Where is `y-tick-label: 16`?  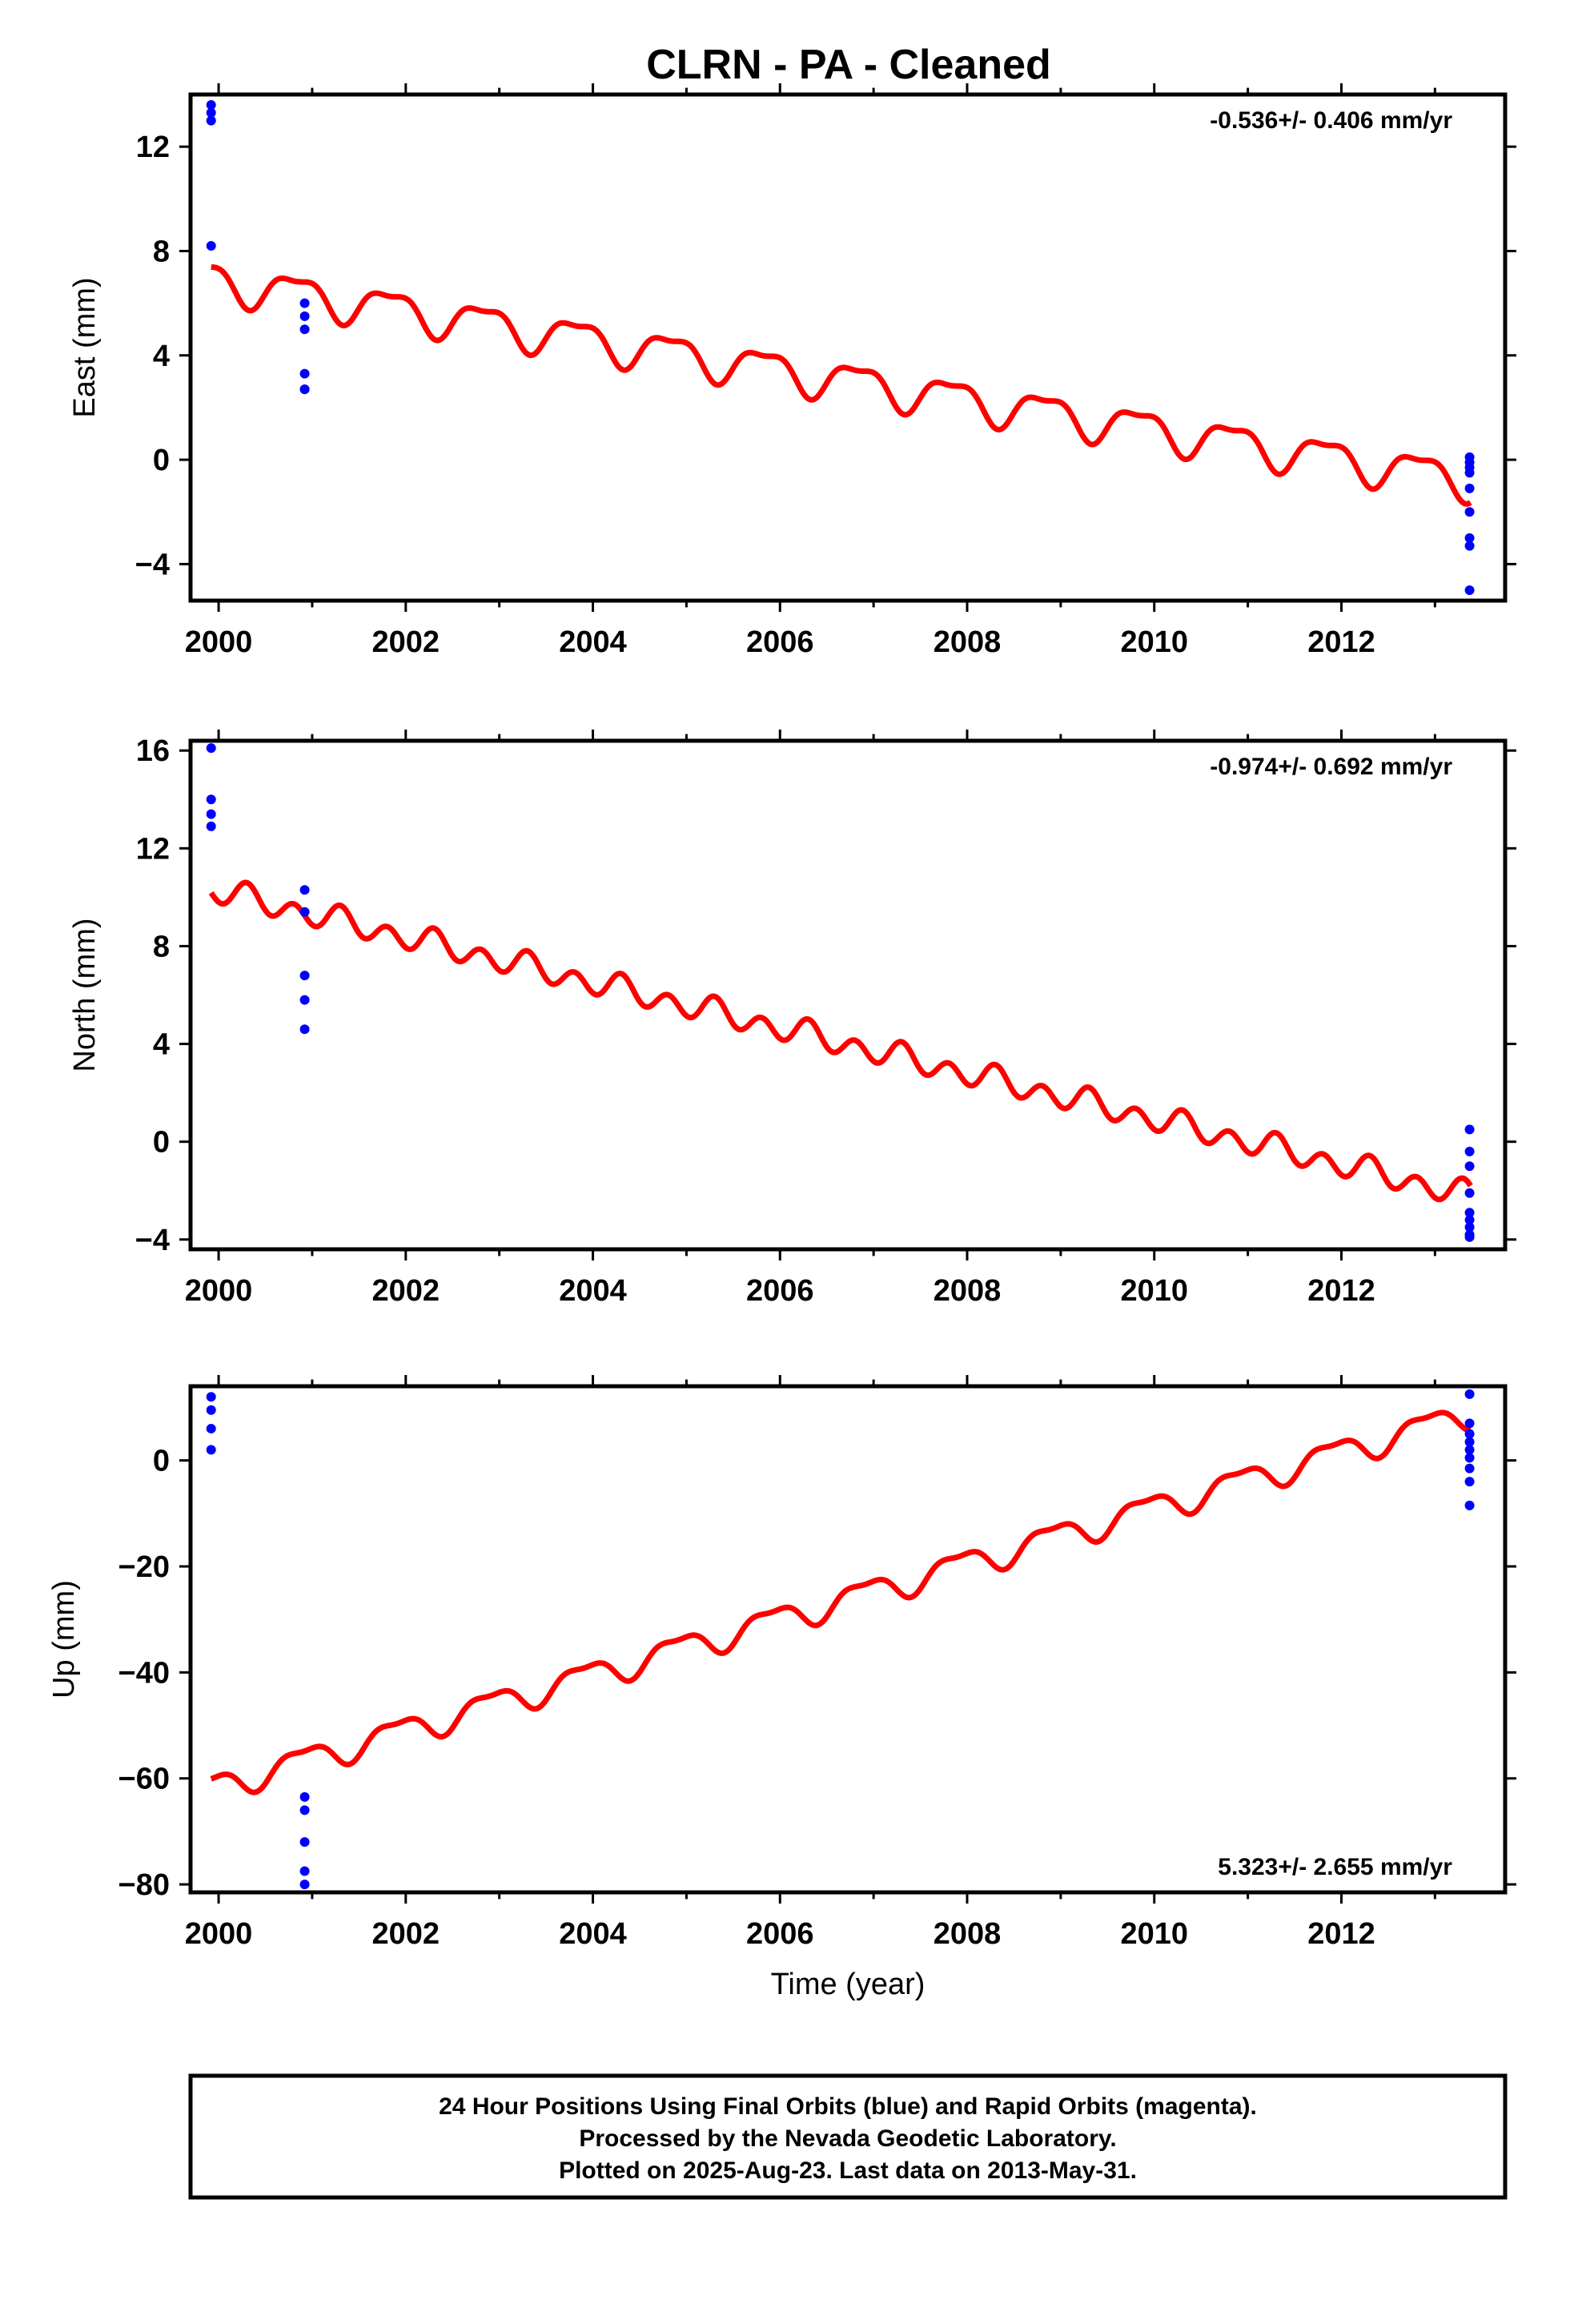
y-tick-label: 16 is located at coordinates (153, 751).